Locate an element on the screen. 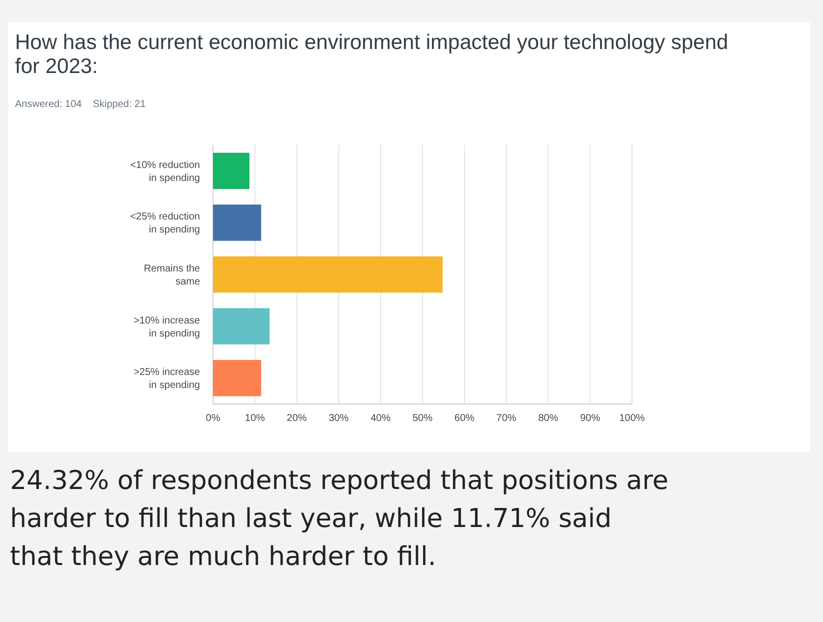  y-tick-label: Remains the same is located at coordinates (172, 276).